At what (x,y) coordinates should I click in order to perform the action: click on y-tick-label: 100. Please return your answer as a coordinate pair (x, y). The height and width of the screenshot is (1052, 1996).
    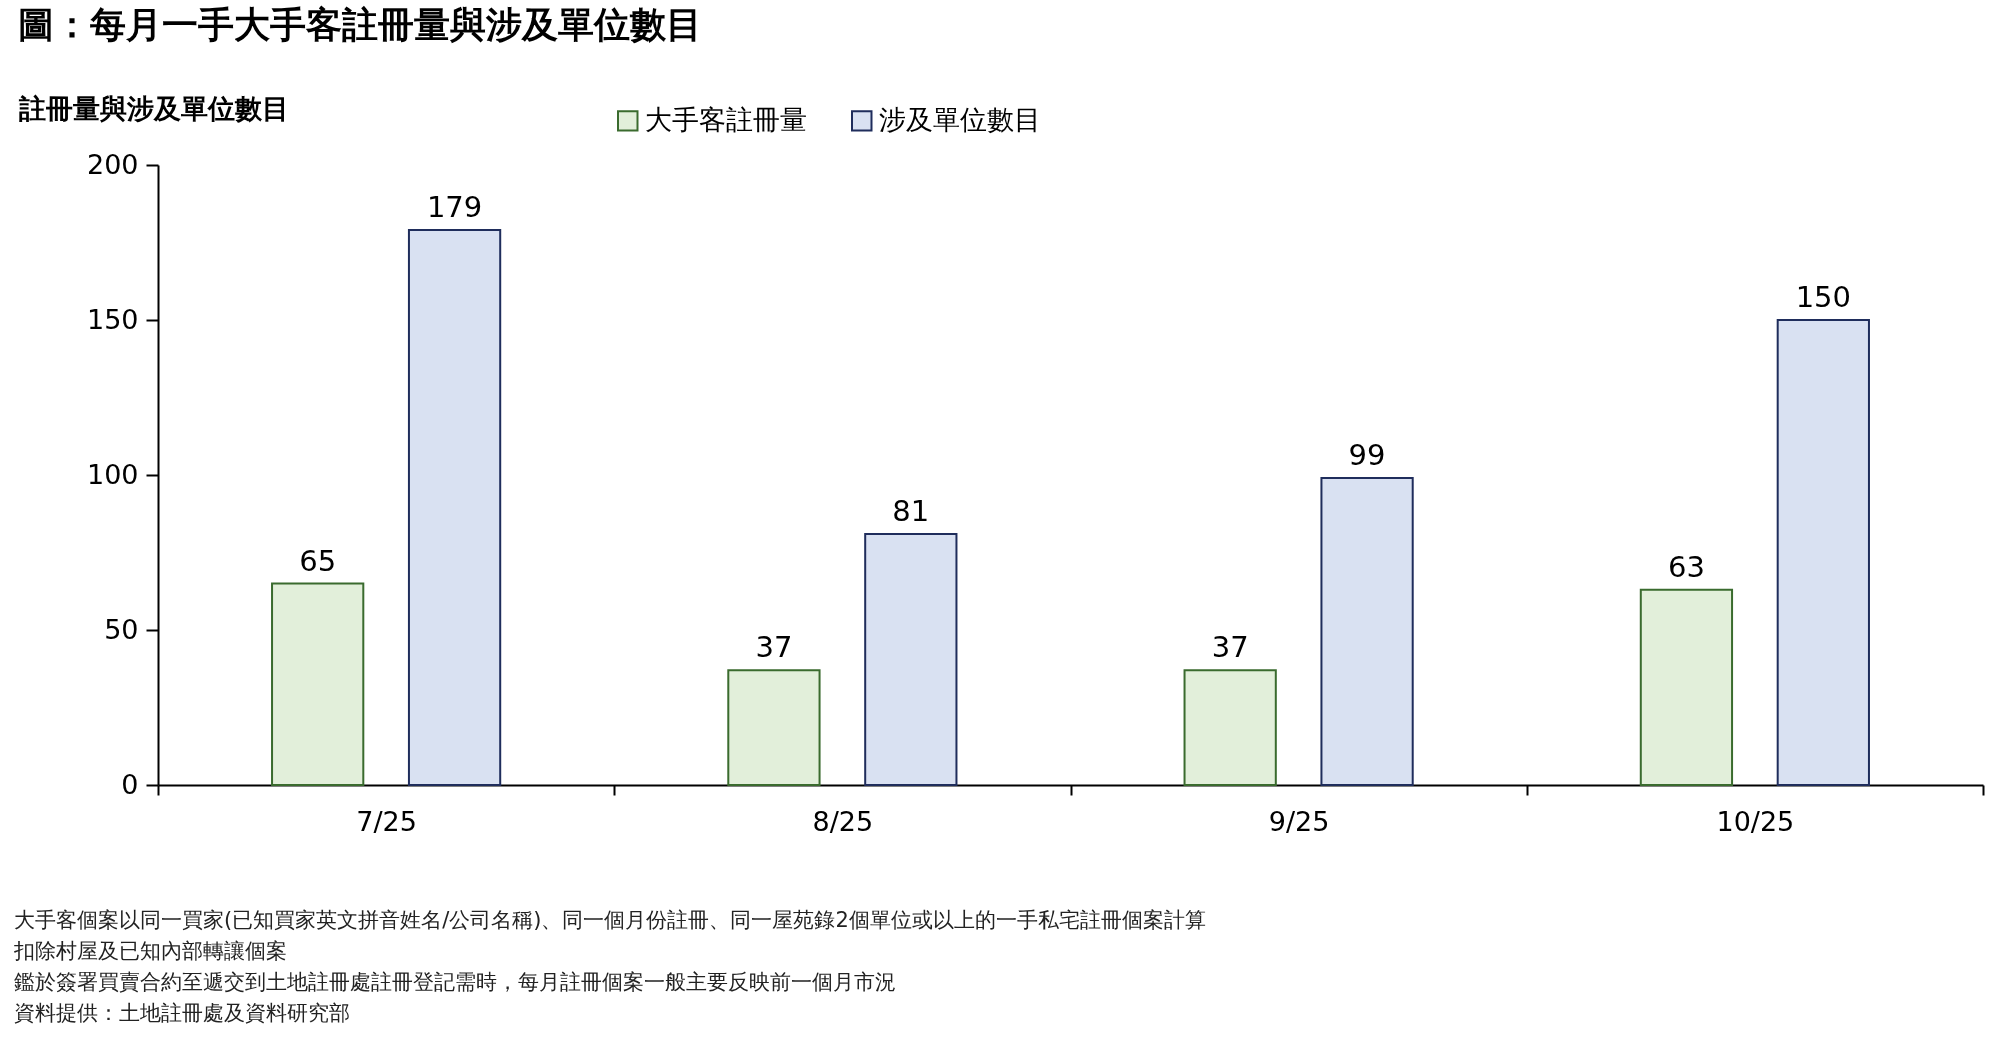
    Looking at the image, I should click on (112, 474).